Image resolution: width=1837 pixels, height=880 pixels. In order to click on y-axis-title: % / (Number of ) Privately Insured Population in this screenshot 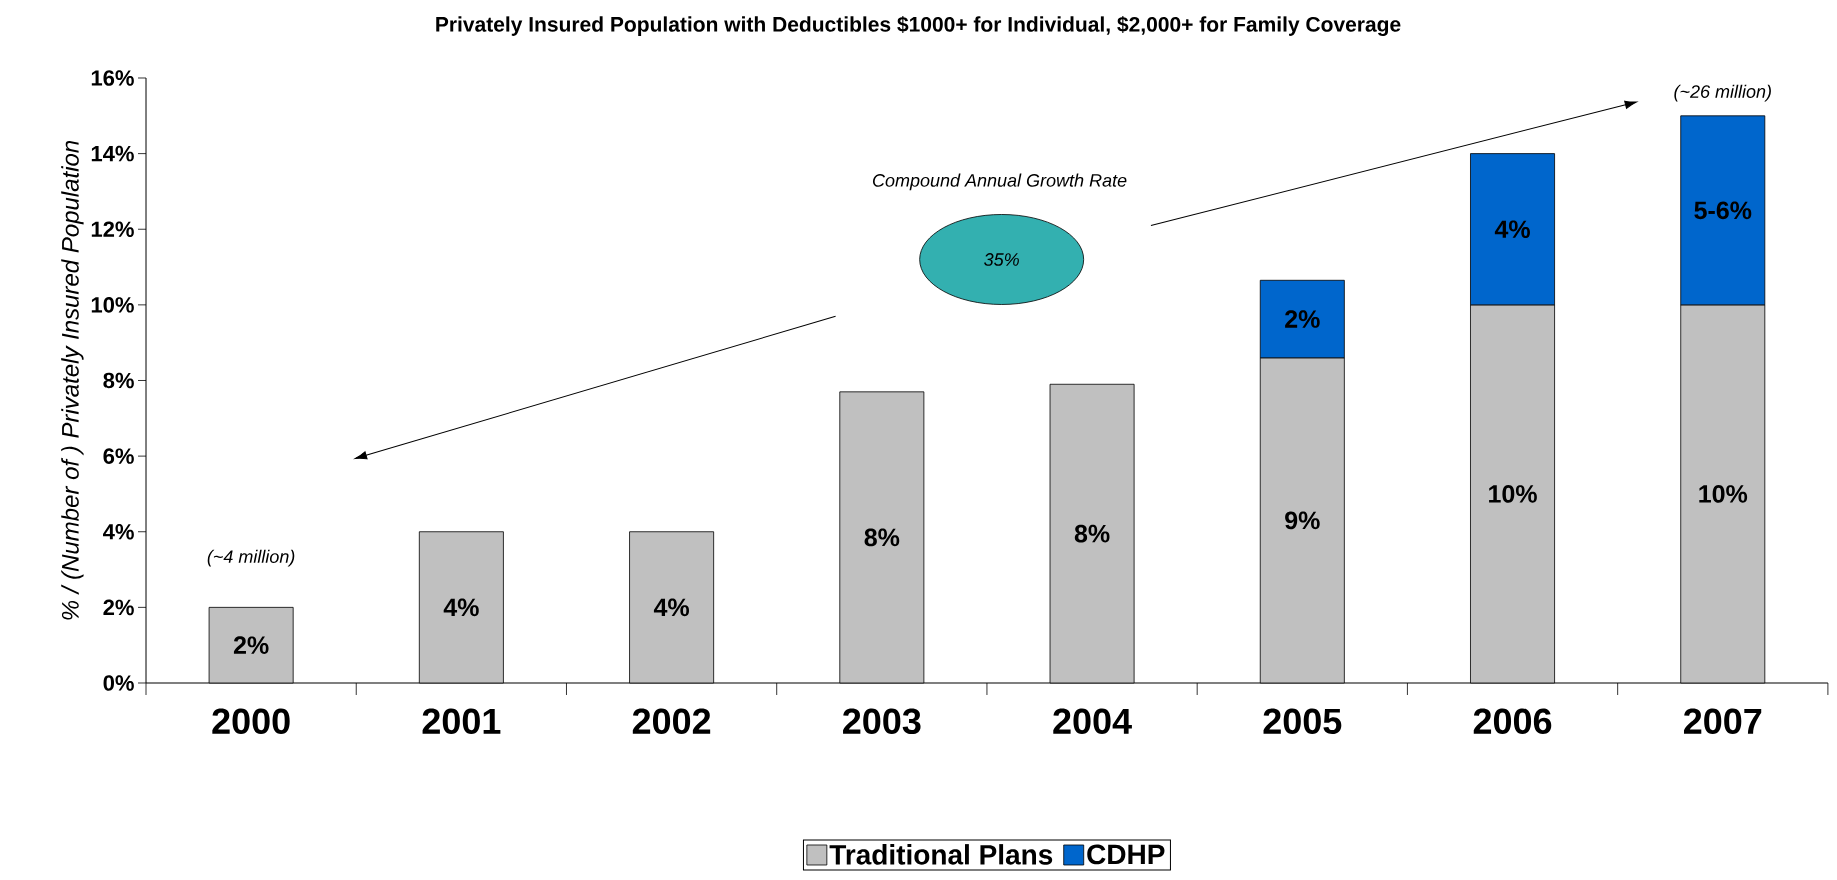, I will do `click(72, 380)`.